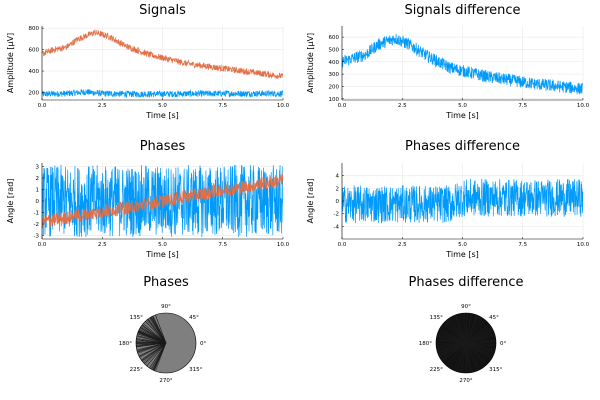 The image size is (600, 400). Describe the element at coordinates (338, 189) in the screenshot. I see `y-tick-label: 2` at that location.